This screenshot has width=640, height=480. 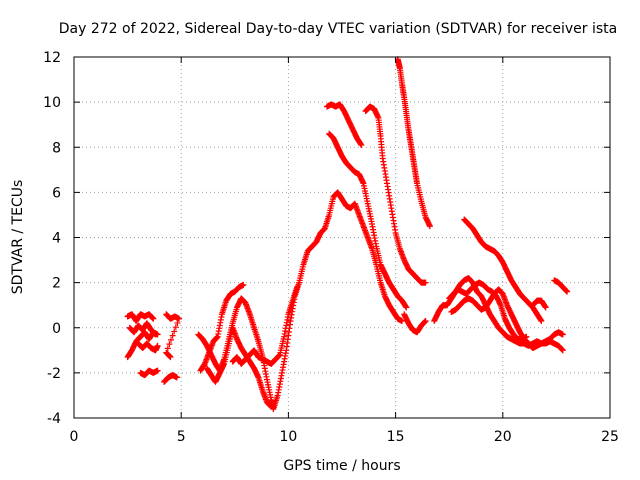 What do you see at coordinates (610, 437) in the screenshot?
I see `x-tick-label: 25` at bounding box center [610, 437].